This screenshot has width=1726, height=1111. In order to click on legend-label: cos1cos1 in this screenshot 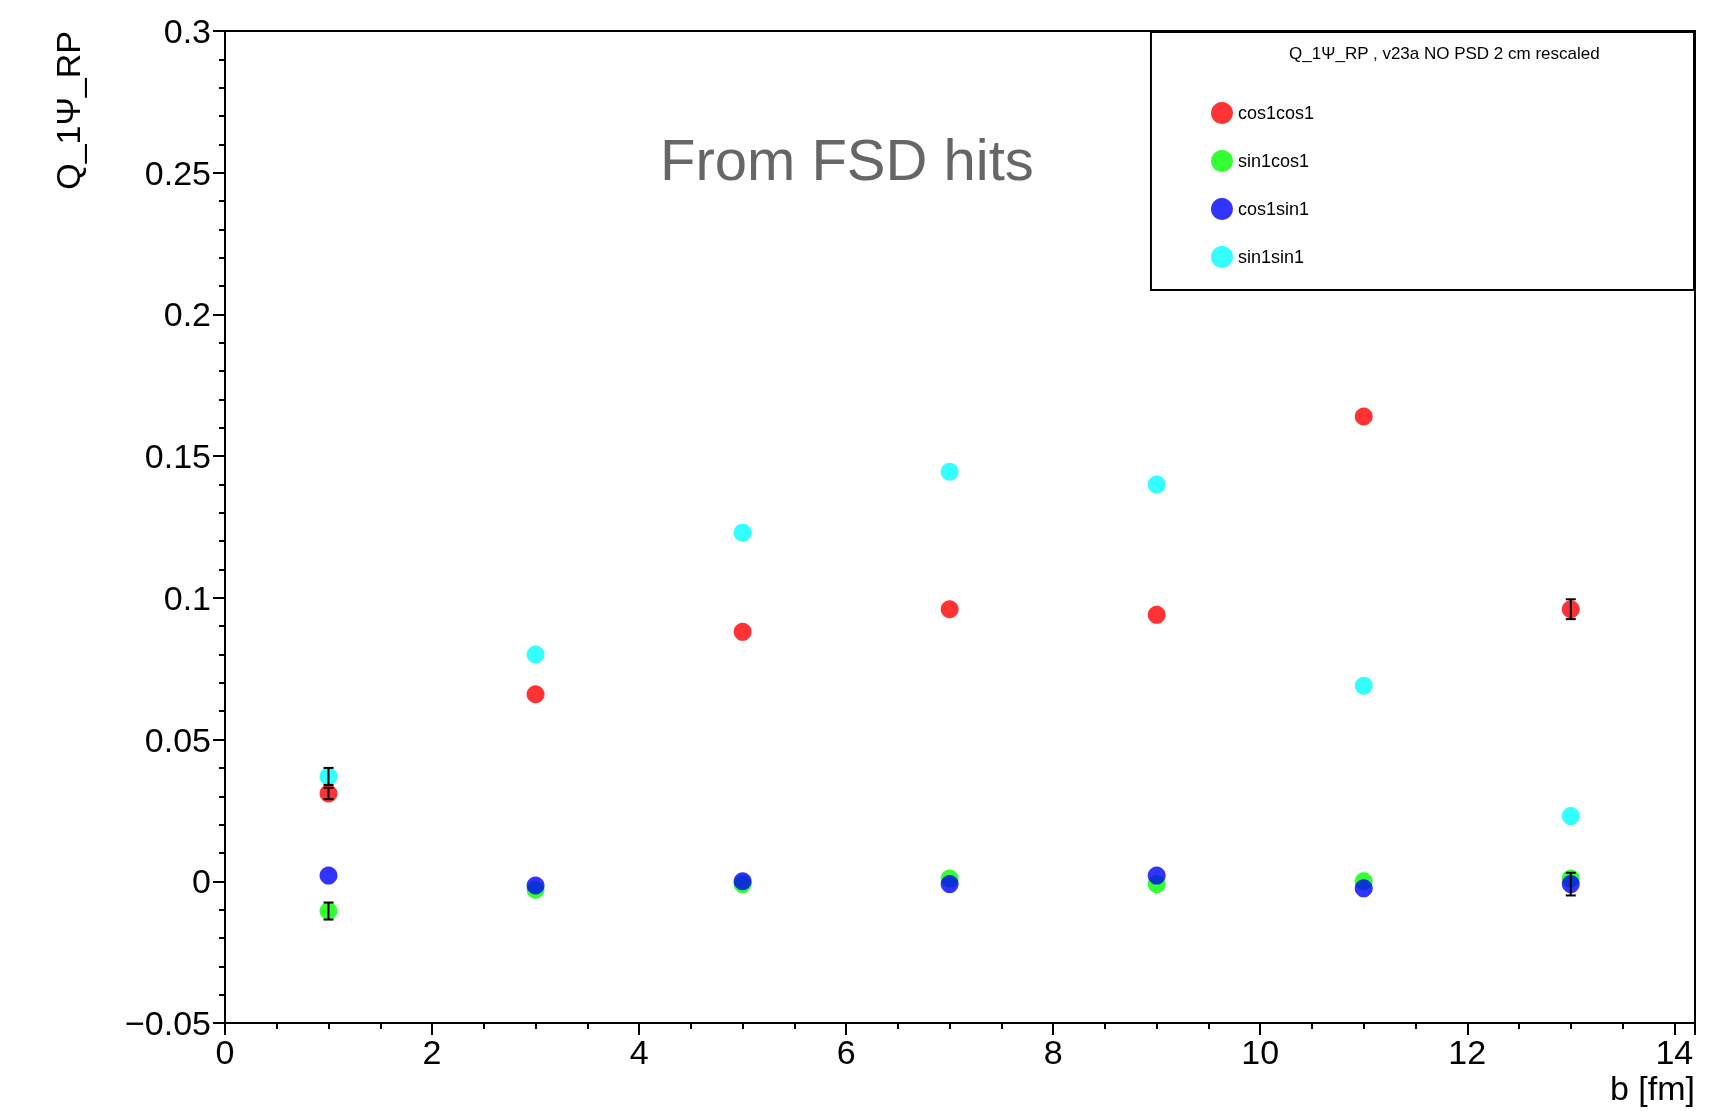, I will do `click(1275, 113)`.